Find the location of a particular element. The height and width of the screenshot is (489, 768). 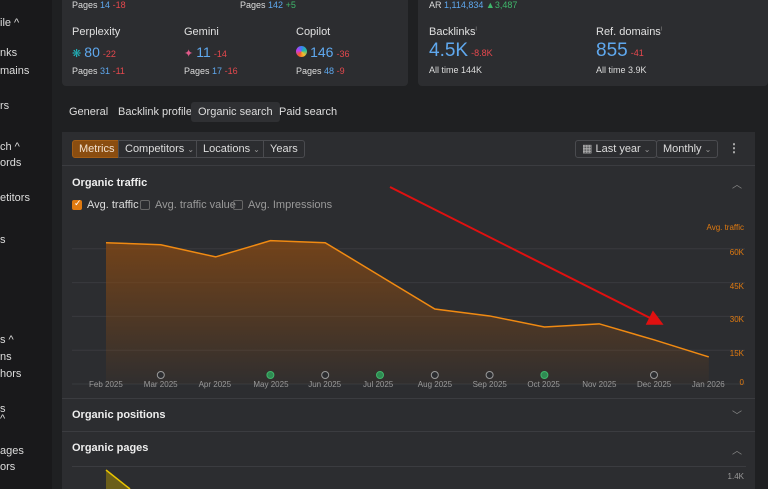

x-tick: Jun 2025 is located at coordinates (325, 384).